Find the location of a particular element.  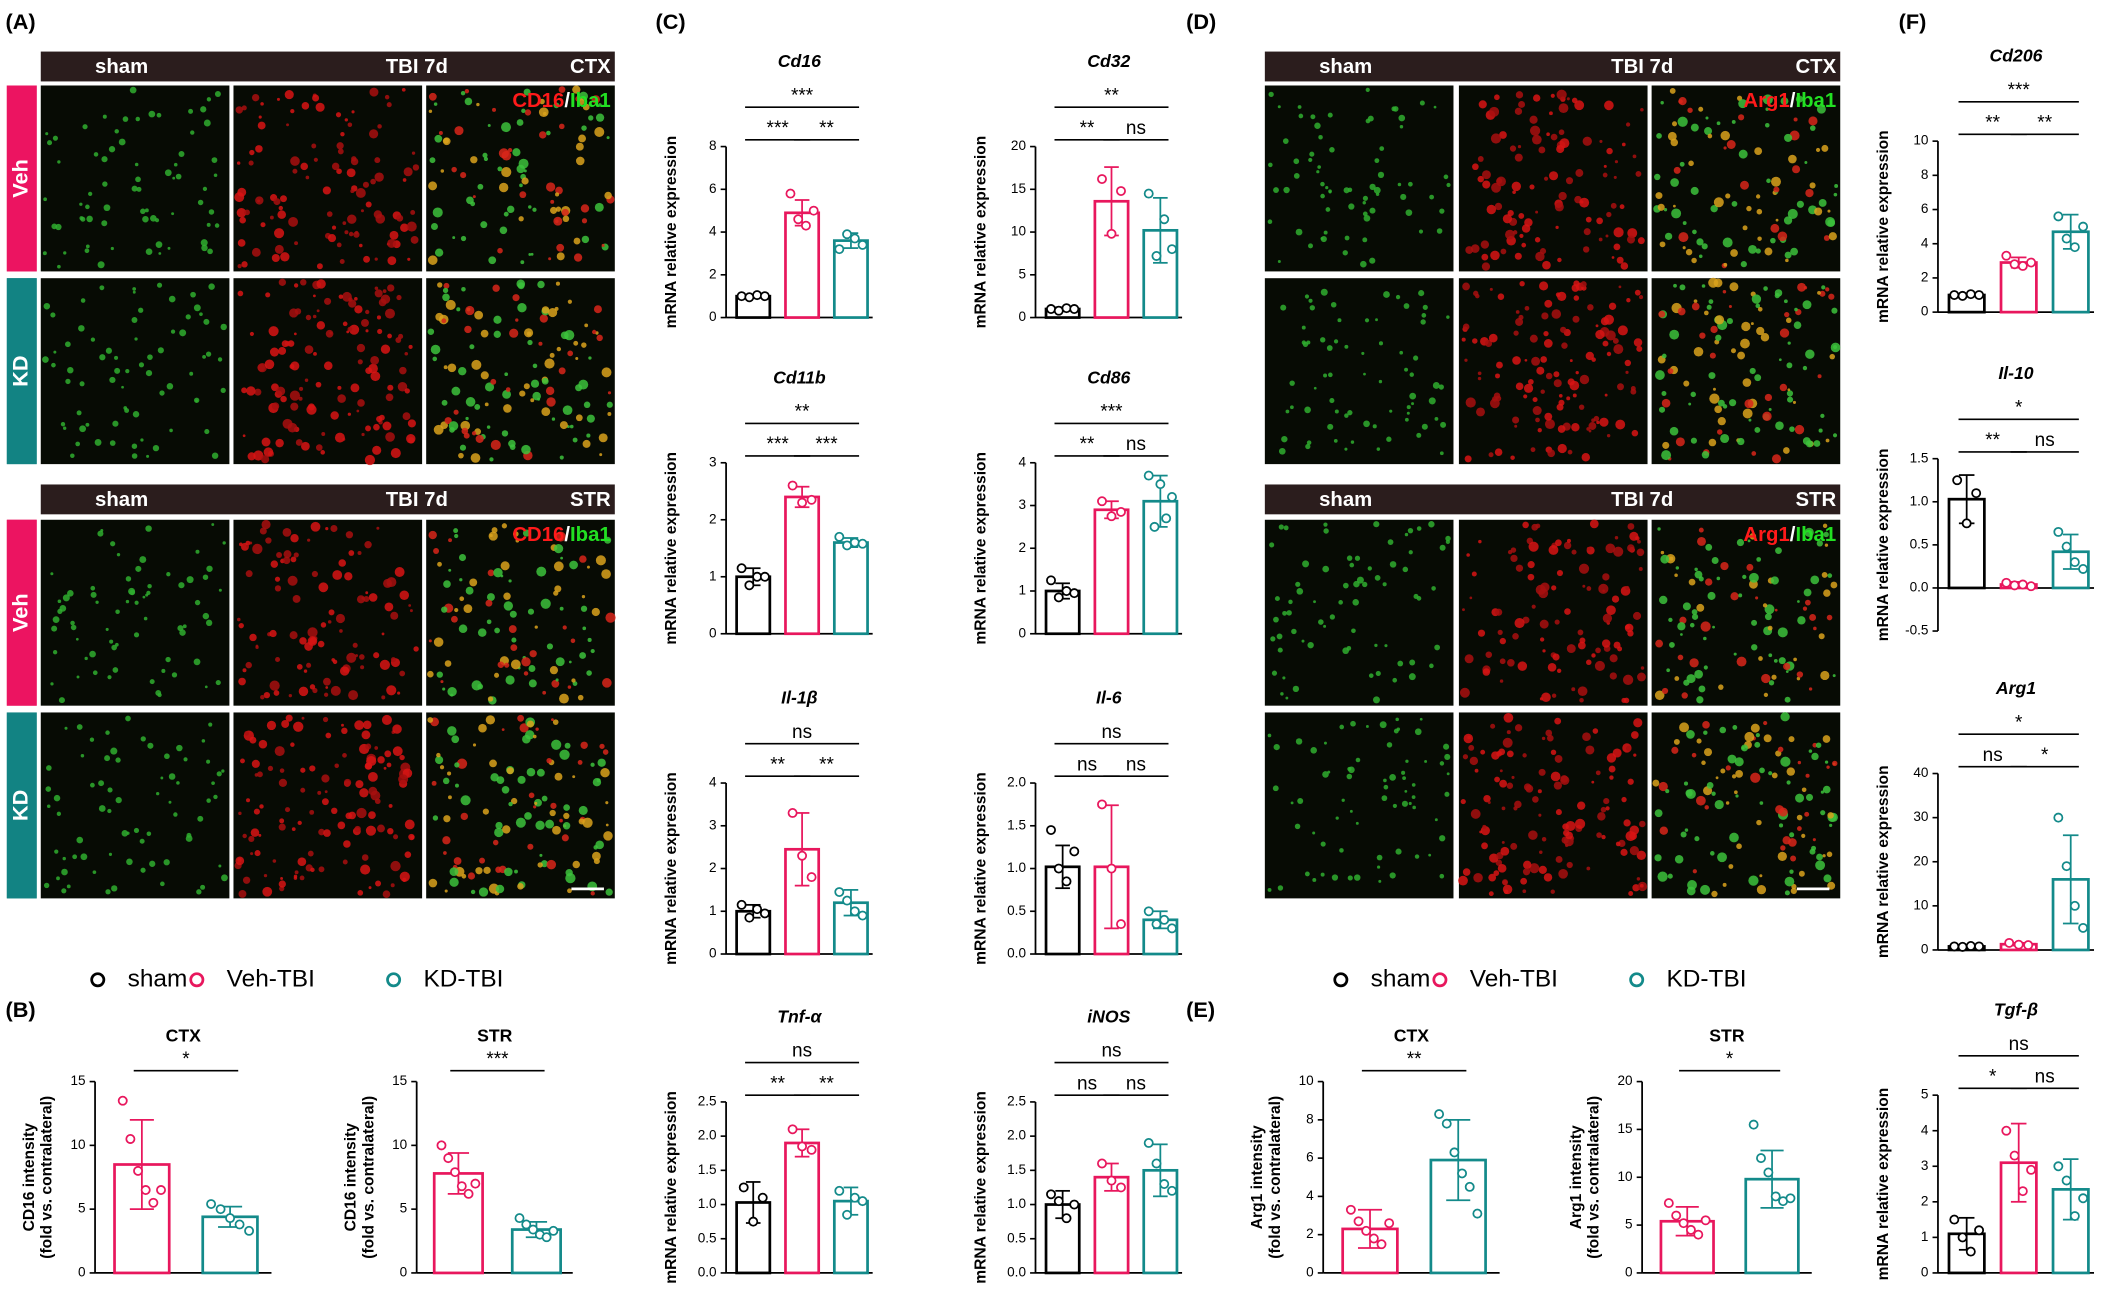

stain-part: Iba1 is located at coordinates (590, 535).